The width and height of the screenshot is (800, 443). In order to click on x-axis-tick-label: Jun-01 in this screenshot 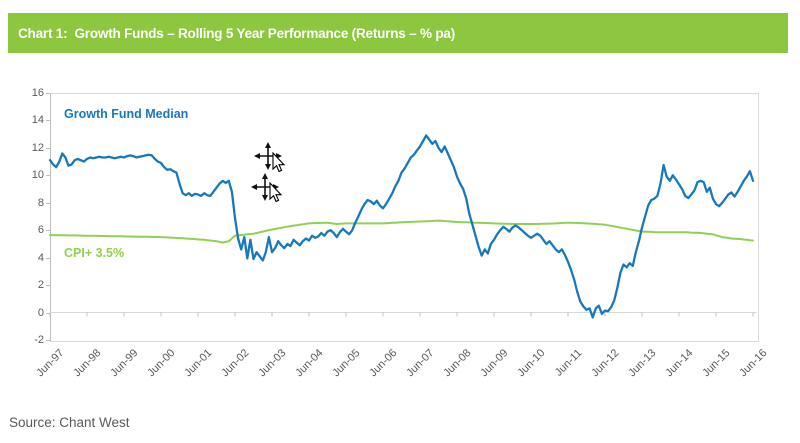, I will do `click(198, 363)`.